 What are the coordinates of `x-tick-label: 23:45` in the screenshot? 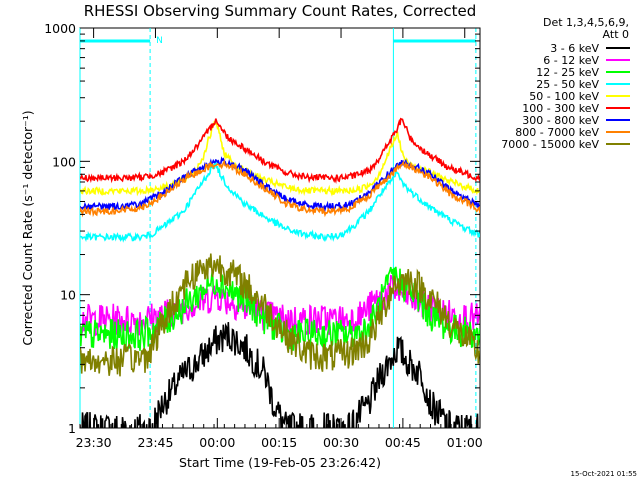 It's located at (155, 442).